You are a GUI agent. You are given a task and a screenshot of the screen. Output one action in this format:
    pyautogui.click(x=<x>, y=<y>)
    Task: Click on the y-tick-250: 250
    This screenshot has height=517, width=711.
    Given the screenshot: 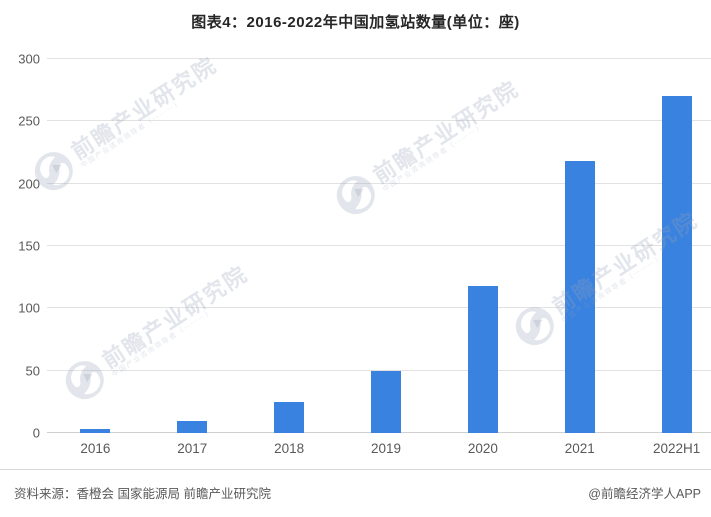 What is the action you would take?
    pyautogui.click(x=29, y=121)
    